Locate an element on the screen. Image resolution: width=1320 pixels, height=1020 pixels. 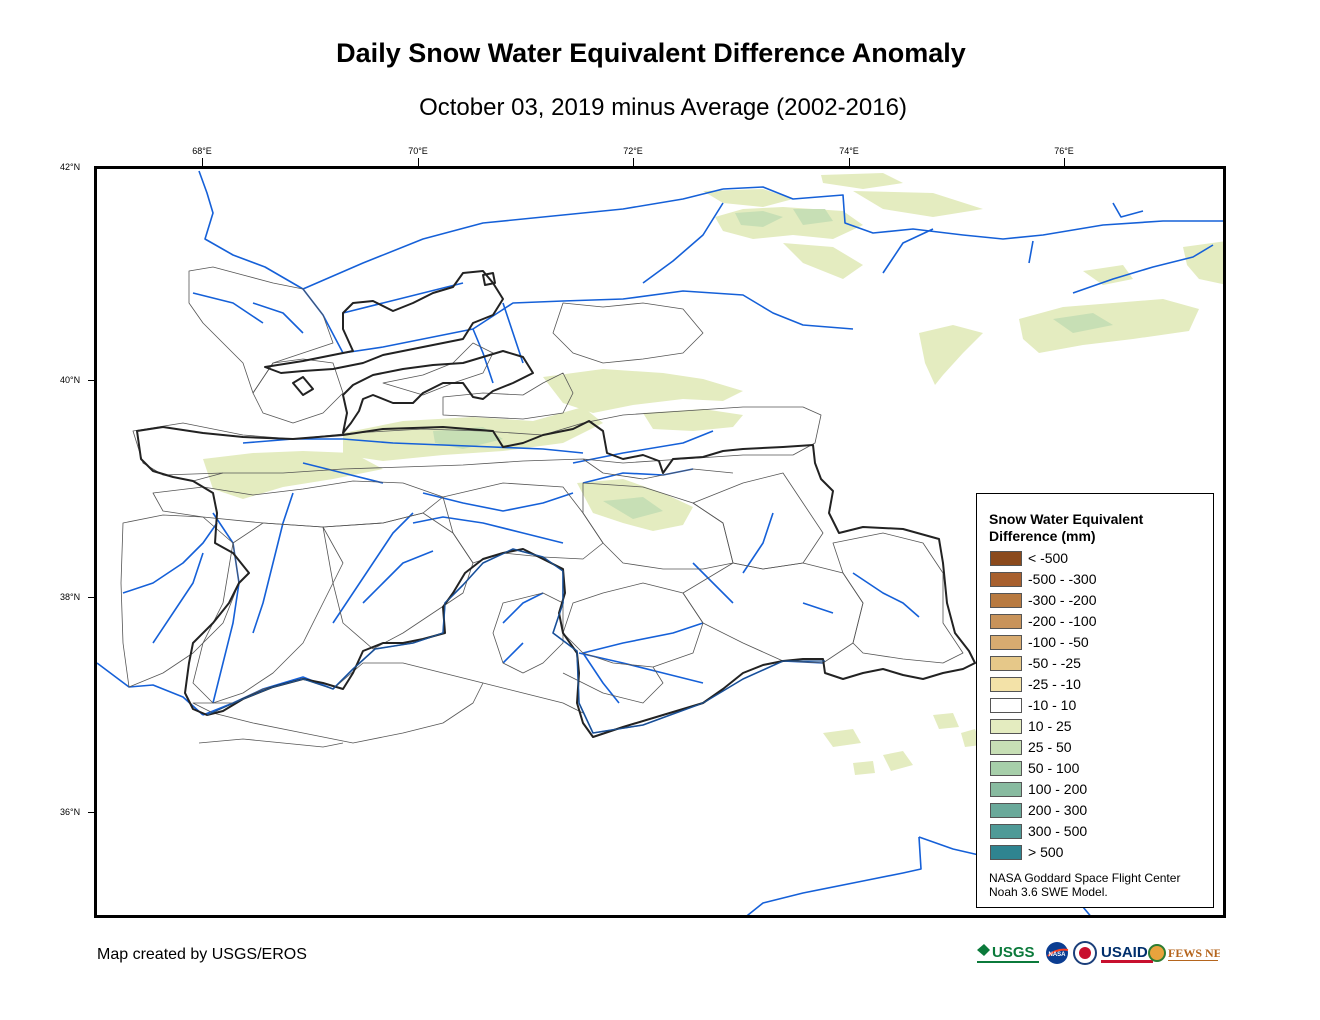
usaid-logo: USAID is located at coordinates (1127, 953).